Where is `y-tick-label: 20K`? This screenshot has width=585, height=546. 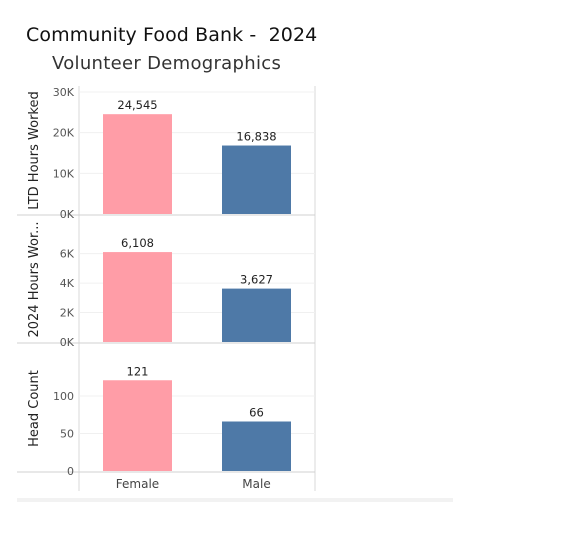
y-tick-label: 20K is located at coordinates (64, 133).